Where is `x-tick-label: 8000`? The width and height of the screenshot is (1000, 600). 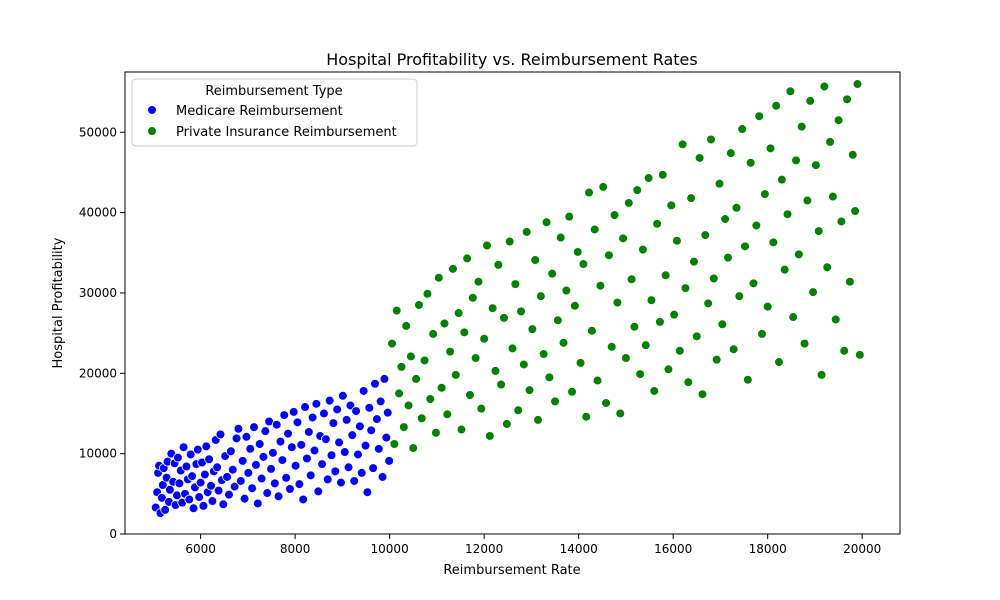
x-tick-label: 8000 is located at coordinates (295, 549).